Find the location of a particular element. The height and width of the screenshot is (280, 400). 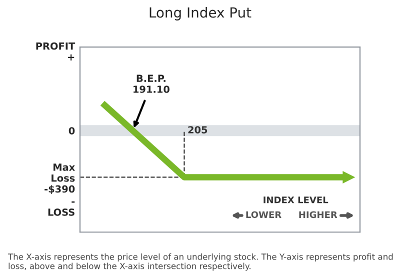

text: The X-axis represents the price level of an underlying stock. The Y-axis represents profit and loss, above and below the X-axis intersection respectively. is located at coordinates (200, 262).